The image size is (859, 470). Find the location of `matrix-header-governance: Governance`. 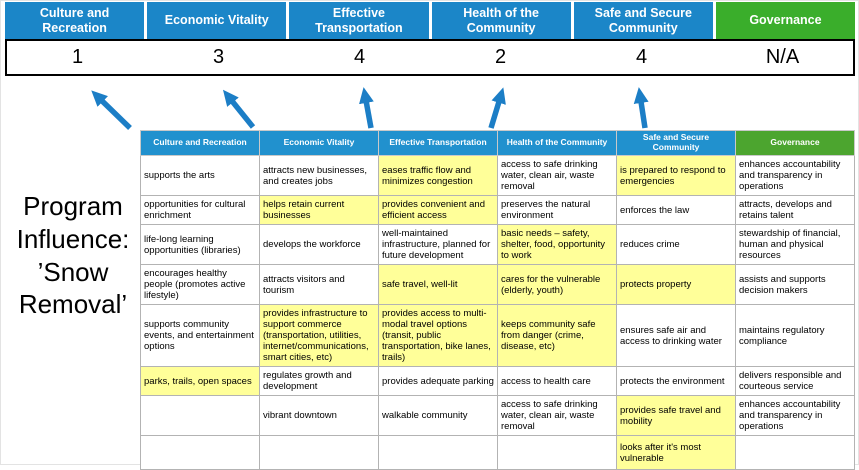

matrix-header-governance: Governance is located at coordinates (795, 143).